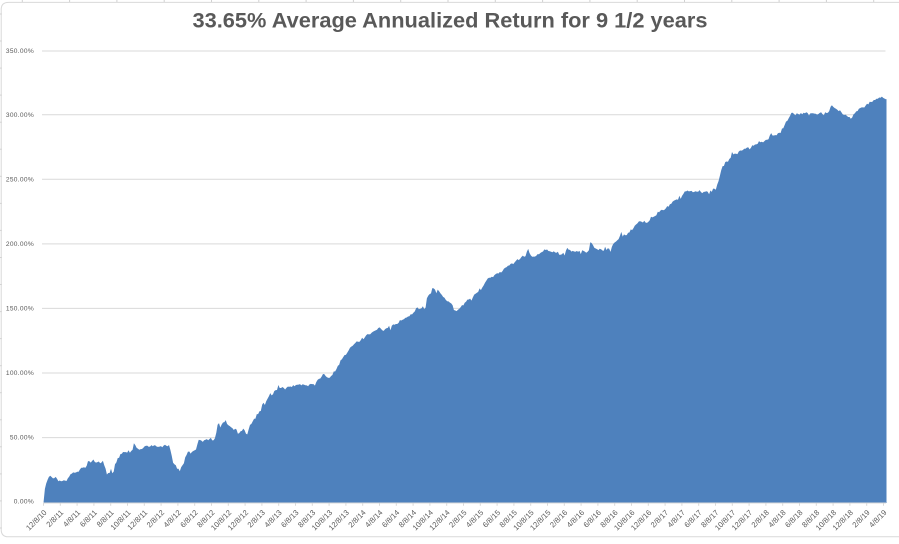 The height and width of the screenshot is (544, 899). Describe the element at coordinates (22, 438) in the screenshot. I see `svg-text: 50.00%` at that location.